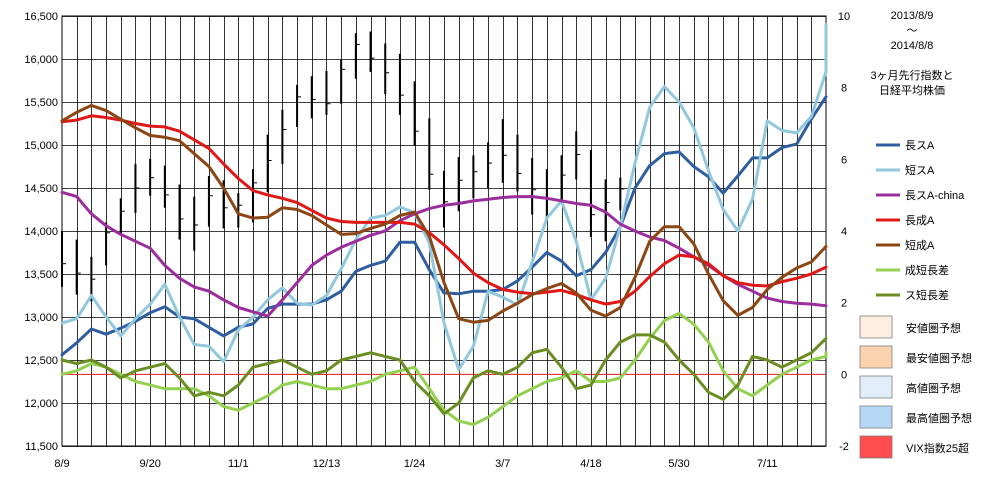 This screenshot has height=486, width=982. Describe the element at coordinates (911, 53) in the screenshot. I see `chart-header: 2013/8/9 ～ 2014/8/8 3ヶ月先行指数と 日経平均株価` at that location.